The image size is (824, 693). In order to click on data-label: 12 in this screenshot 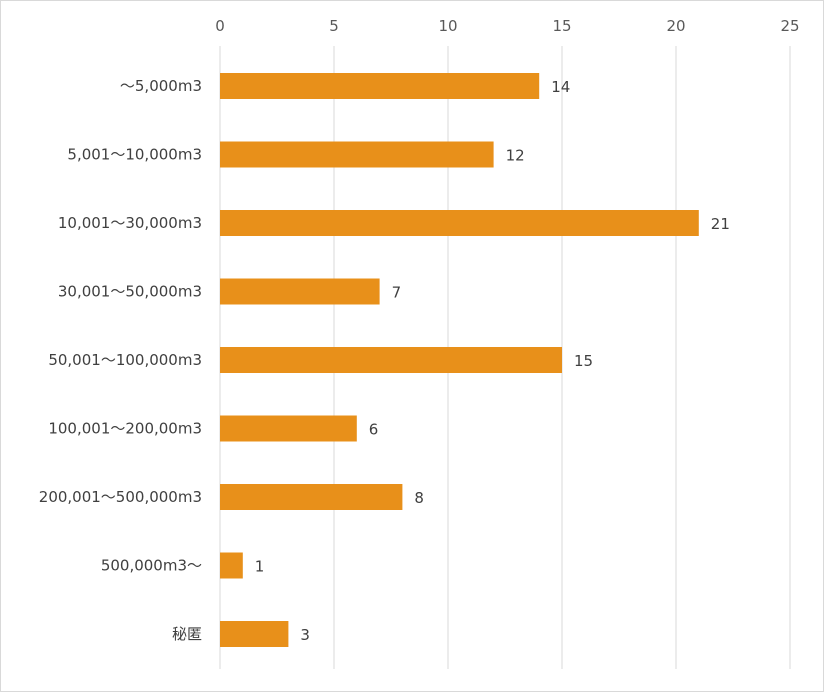, I will do `click(515, 156)`.